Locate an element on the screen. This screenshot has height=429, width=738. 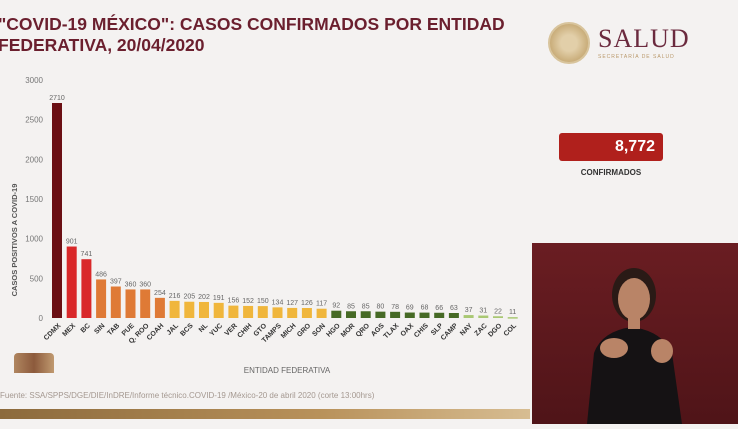
data-label: 205 is located at coordinates (189, 297).